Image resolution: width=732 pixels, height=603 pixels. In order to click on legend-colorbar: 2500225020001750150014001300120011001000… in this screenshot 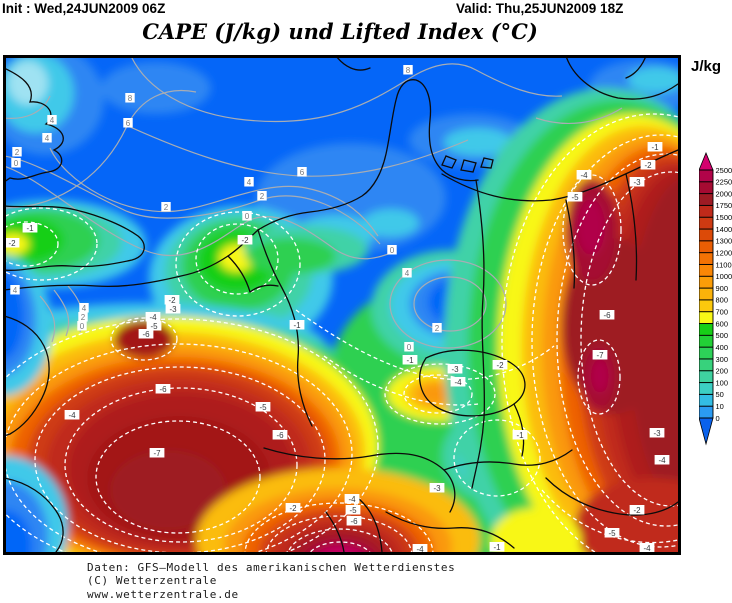, I will do `click(715, 298)`.